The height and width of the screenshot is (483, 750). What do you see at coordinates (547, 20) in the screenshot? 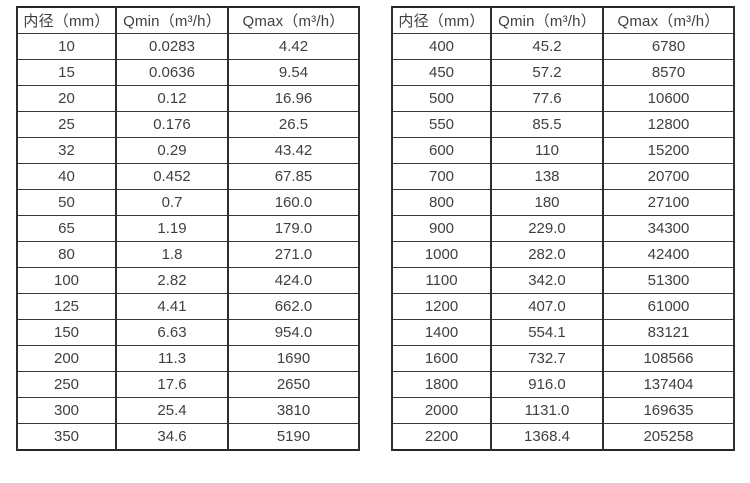
I see `column-header-qmin: Qmin（m³/h）` at bounding box center [547, 20].